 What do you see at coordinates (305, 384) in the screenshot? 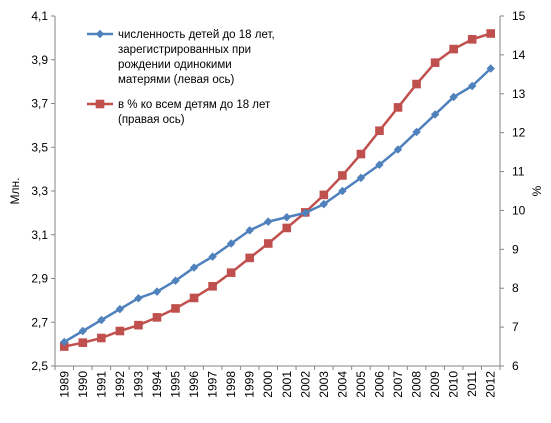
I see `x-tick-label: 2002` at bounding box center [305, 384].